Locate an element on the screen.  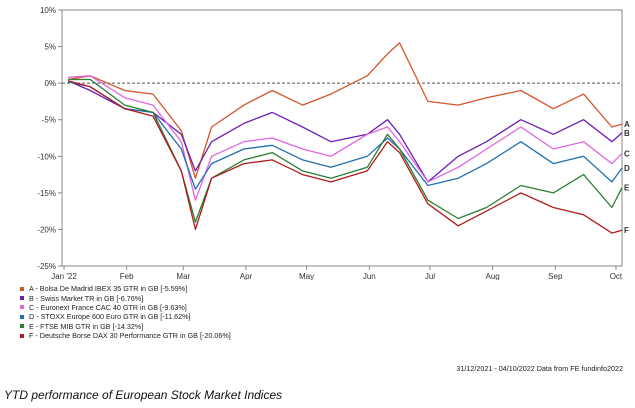
x-tick-label: Oct is located at coordinates (616, 276).